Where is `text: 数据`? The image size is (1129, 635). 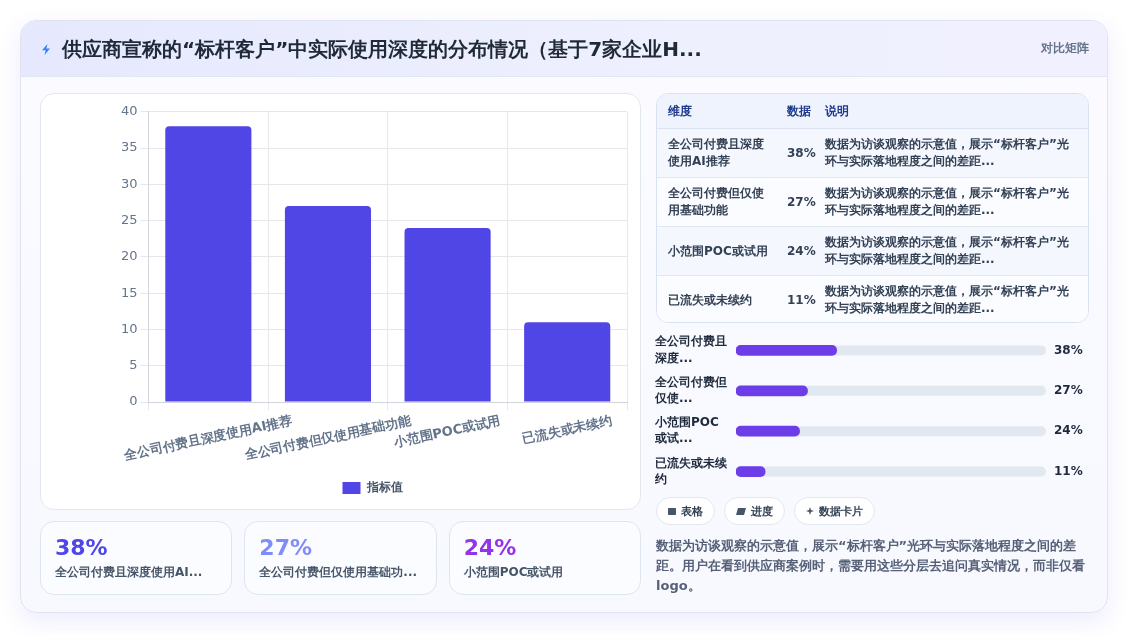 text: 数据 is located at coordinates (799, 111).